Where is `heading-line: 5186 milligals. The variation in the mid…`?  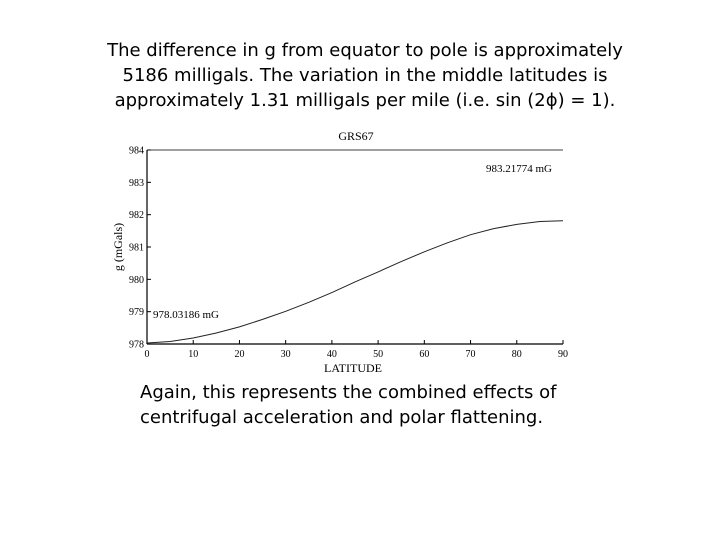
heading-line: 5186 milligals. The variation in the mid… is located at coordinates (365, 75).